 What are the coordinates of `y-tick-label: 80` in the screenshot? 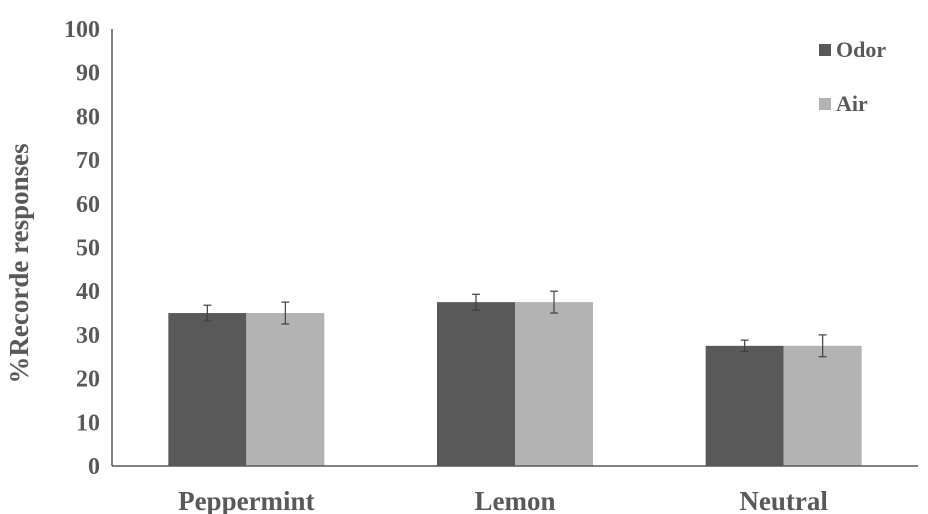 It's located at (88, 117).